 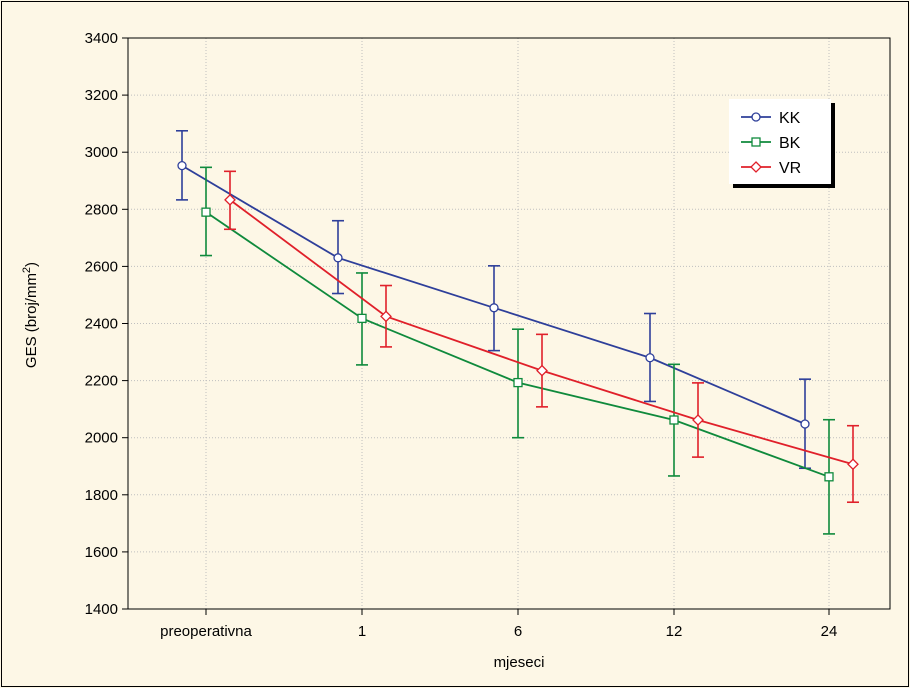 What do you see at coordinates (771, 143) in the screenshot?
I see `legend-item-bk: BK` at bounding box center [771, 143].